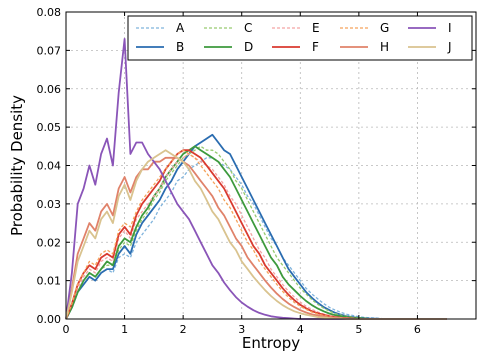  What do you see at coordinates (49, 166) in the screenshot?
I see `y-tick-label: 0.04` at bounding box center [49, 166].